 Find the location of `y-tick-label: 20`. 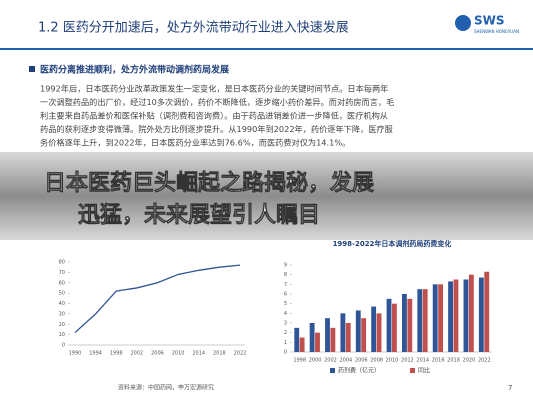

y-tick-label: 20 is located at coordinates (62, 325).